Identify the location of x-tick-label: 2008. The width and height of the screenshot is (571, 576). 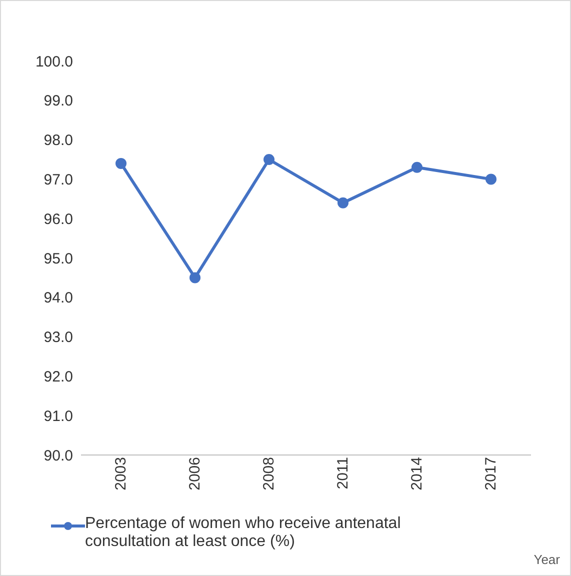
(269, 473).